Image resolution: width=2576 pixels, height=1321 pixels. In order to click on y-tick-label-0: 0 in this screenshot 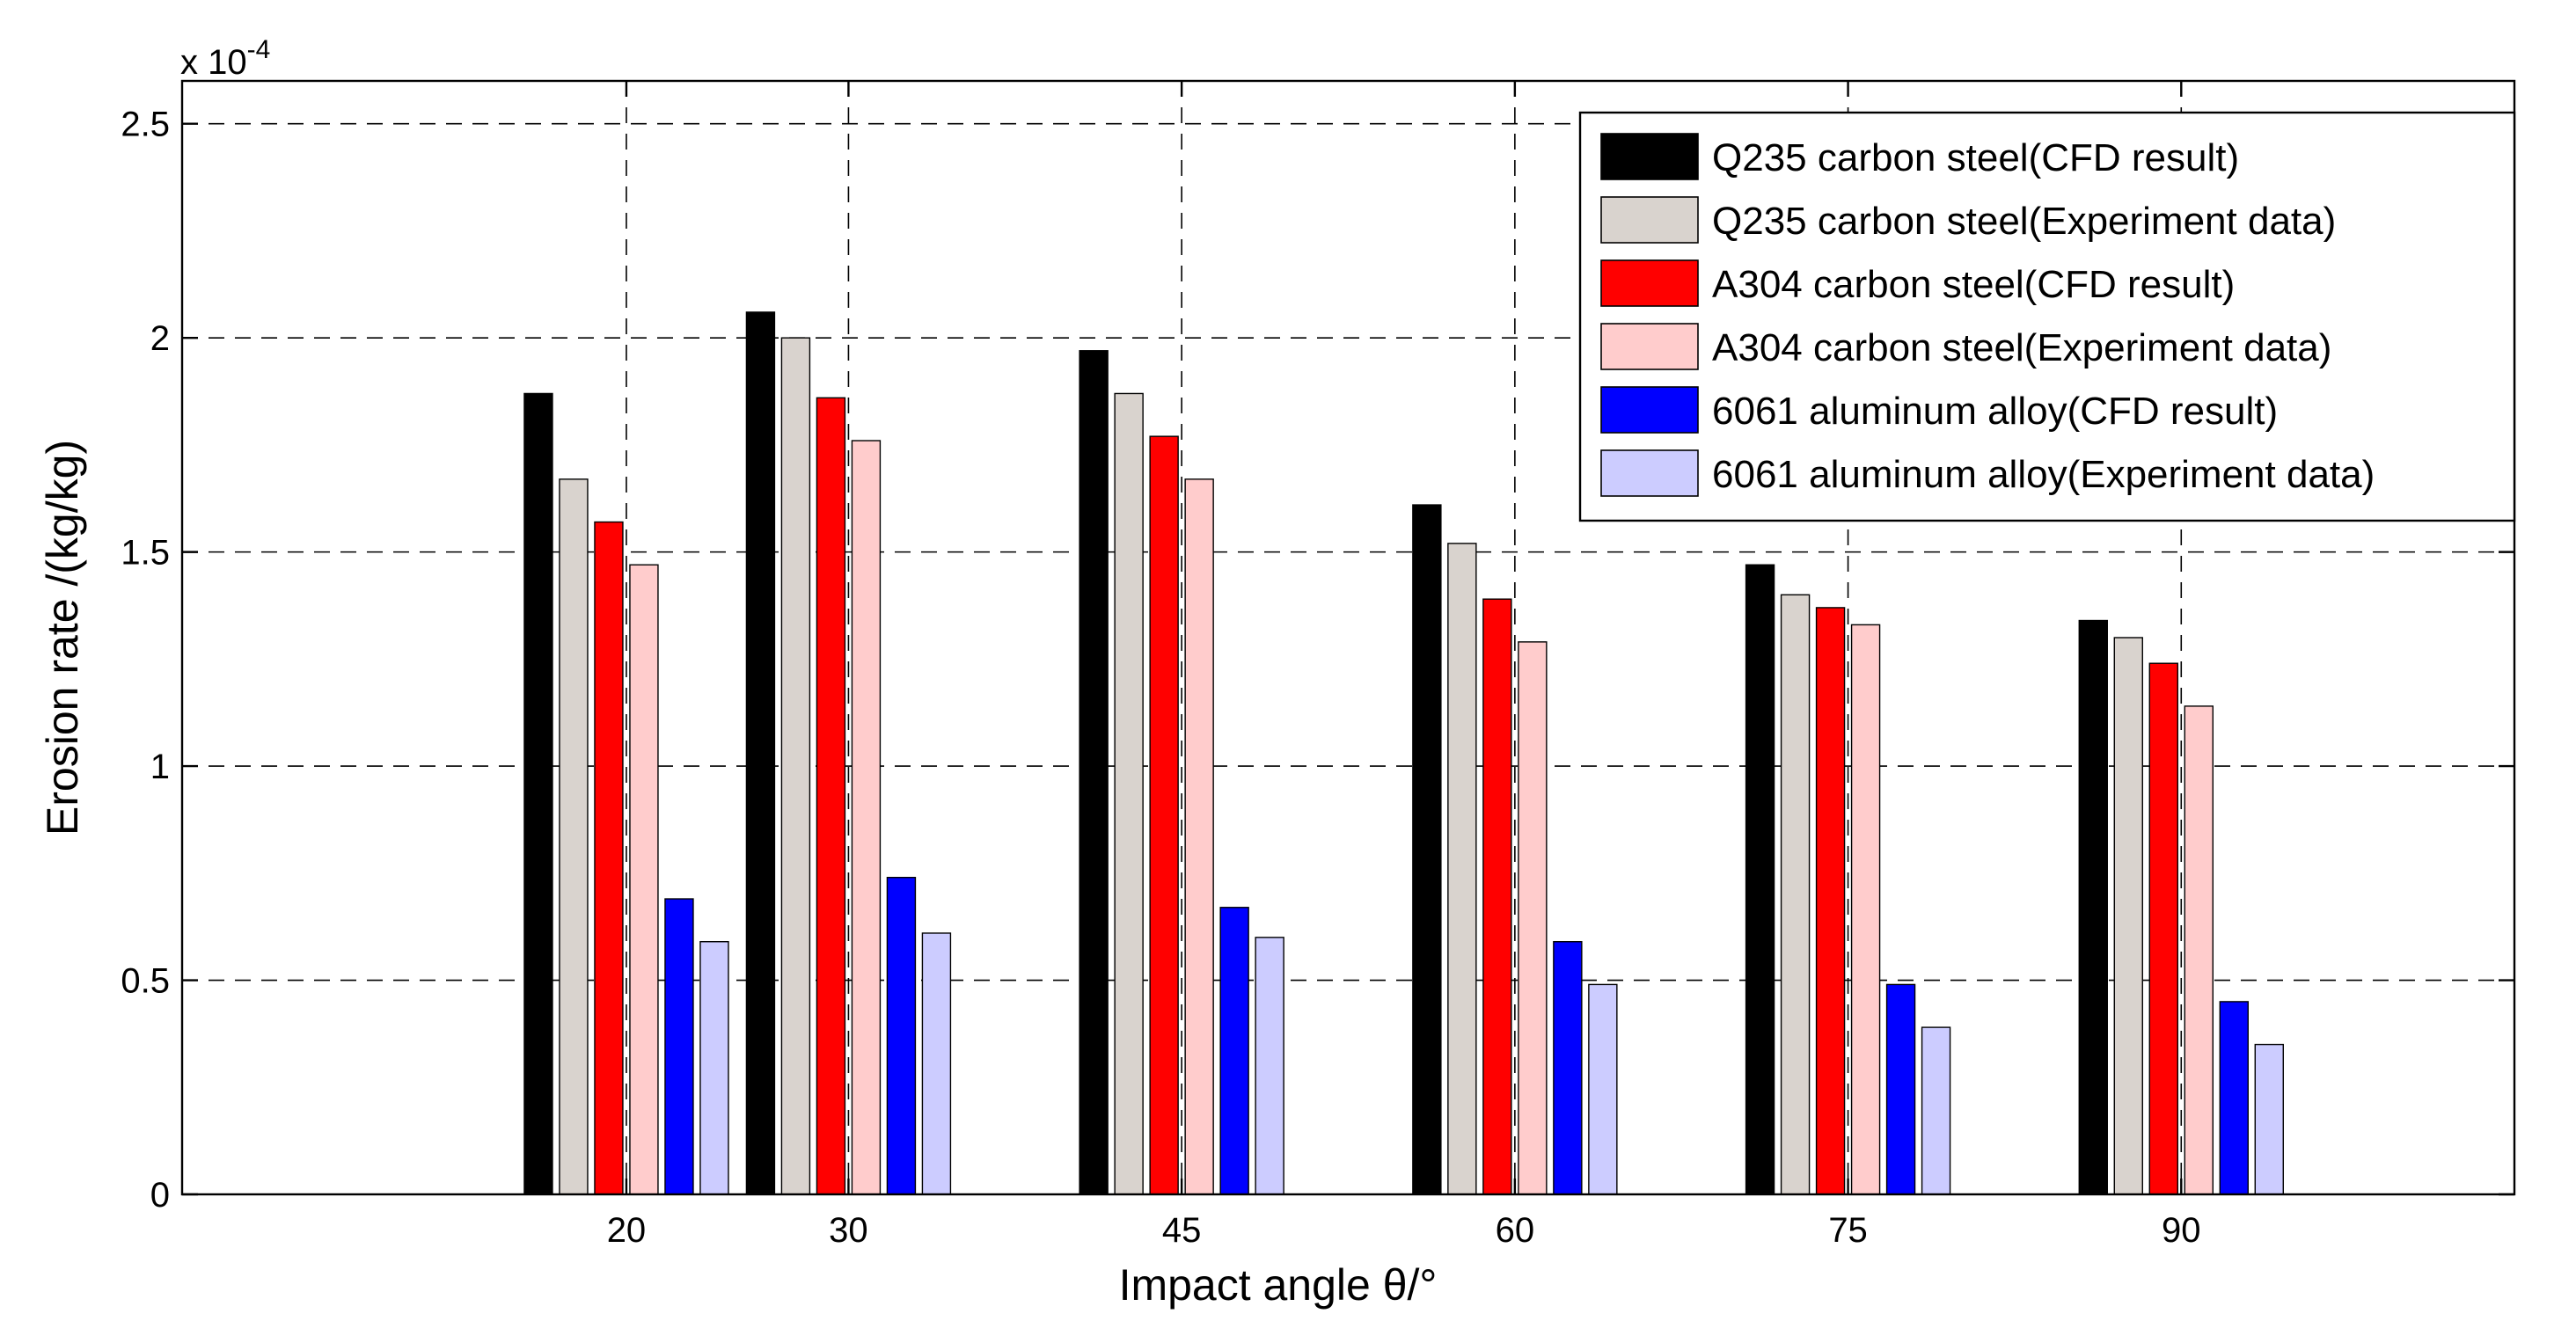, I will do `click(160, 1195)`.